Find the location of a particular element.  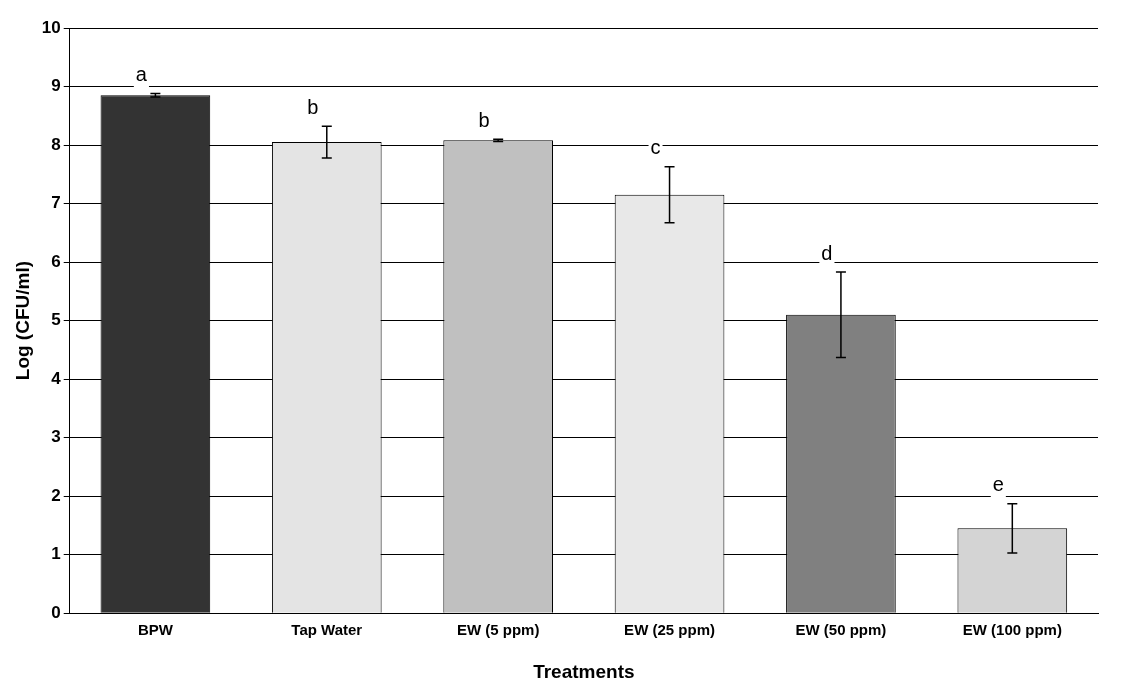

annotation: c is located at coordinates (655, 147).